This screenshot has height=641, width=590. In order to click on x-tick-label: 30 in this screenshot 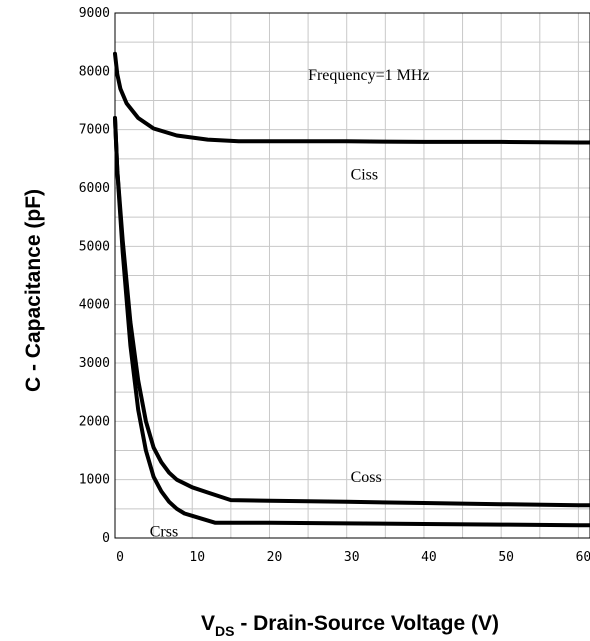, I will do `click(352, 557)`.